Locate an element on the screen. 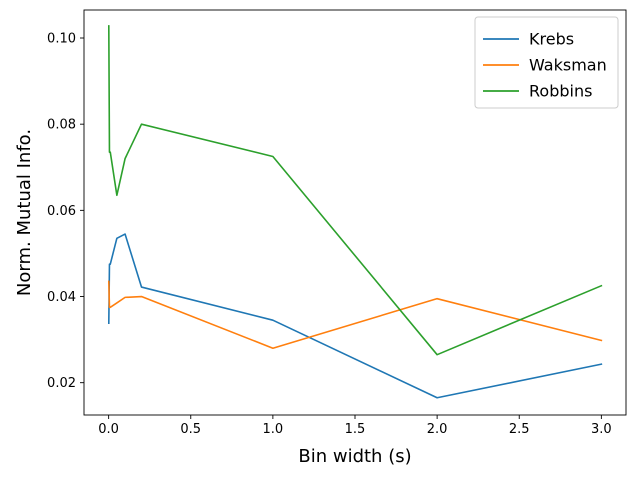 This screenshot has height=480, width=640. legend: Krebs Waksman Robbins is located at coordinates (546, 62).